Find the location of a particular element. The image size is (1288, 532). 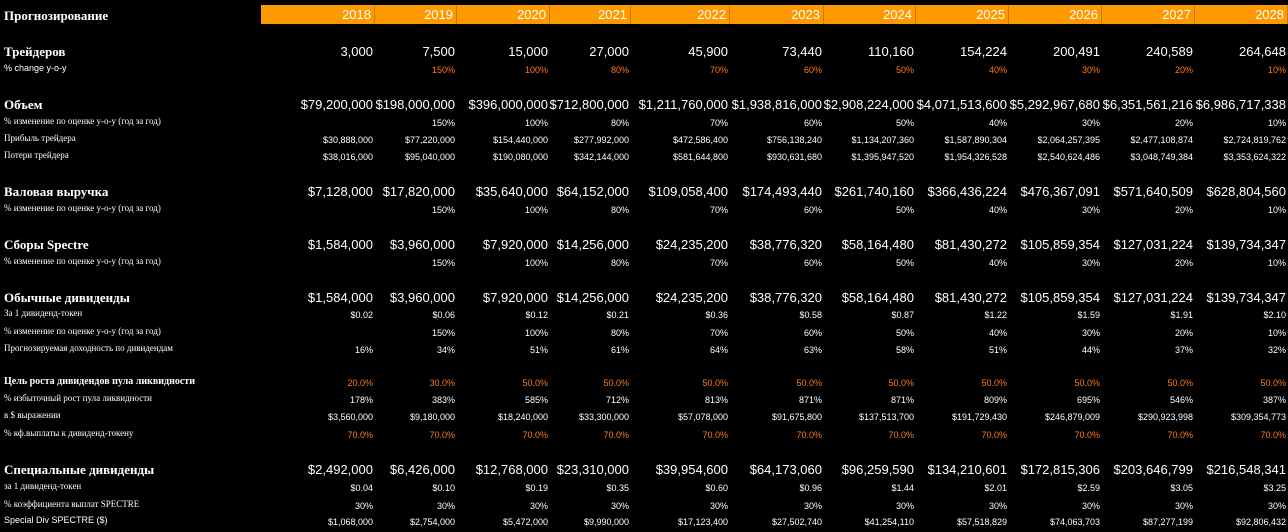

cell-2021: $23,310,000 is located at coordinates (592, 469).